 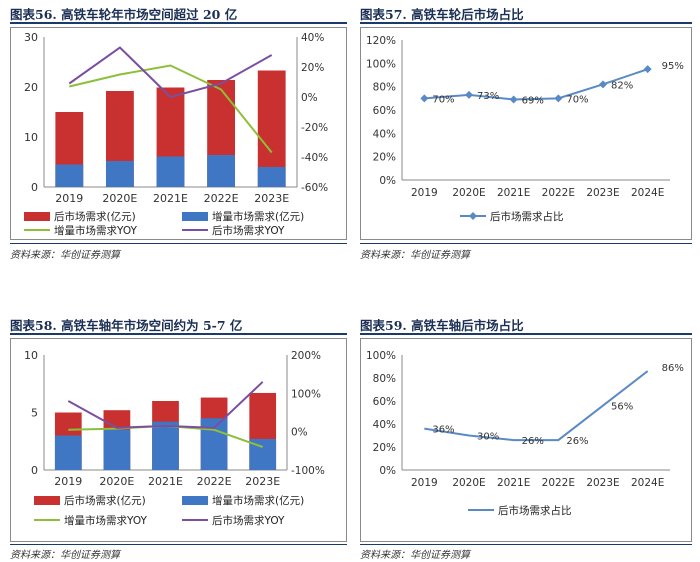 I want to click on y-right-tick-label: 100%, so click(x=306, y=394).